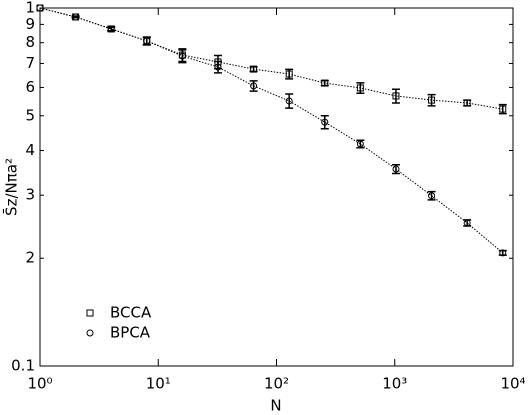  What do you see at coordinates (130, 333) in the screenshot?
I see `legend-label: BPCA` at bounding box center [130, 333].